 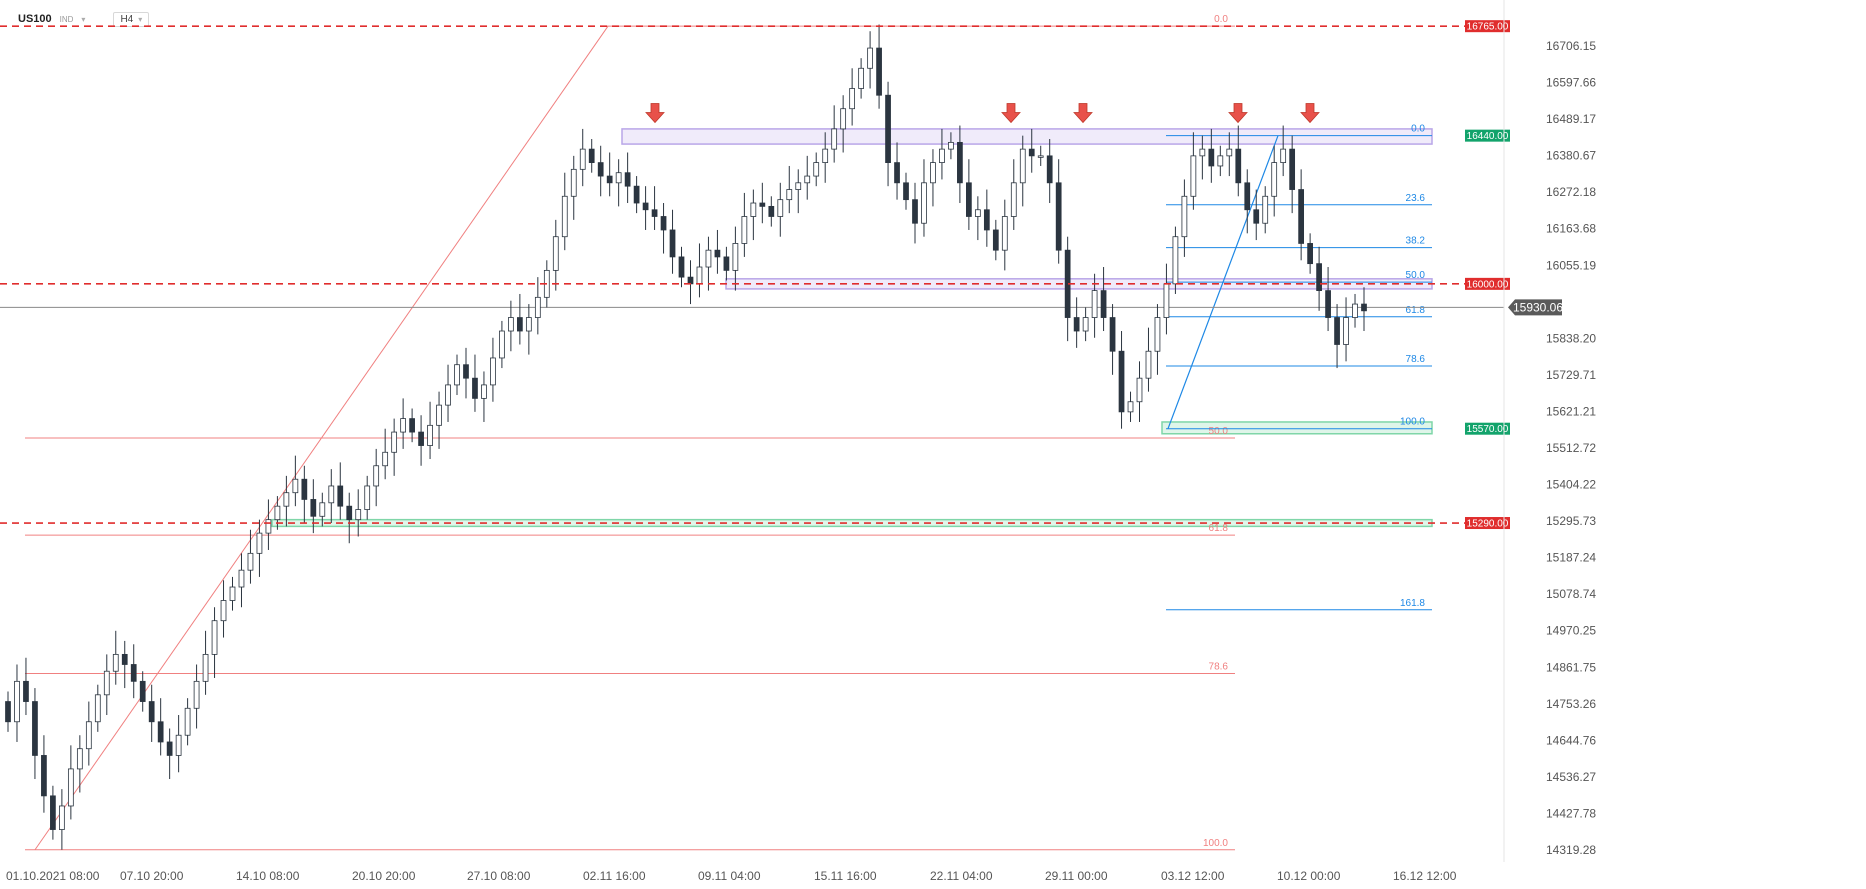 What do you see at coordinates (1416, 198) in the screenshot?
I see `fib-blue-label: 23.6` at bounding box center [1416, 198].